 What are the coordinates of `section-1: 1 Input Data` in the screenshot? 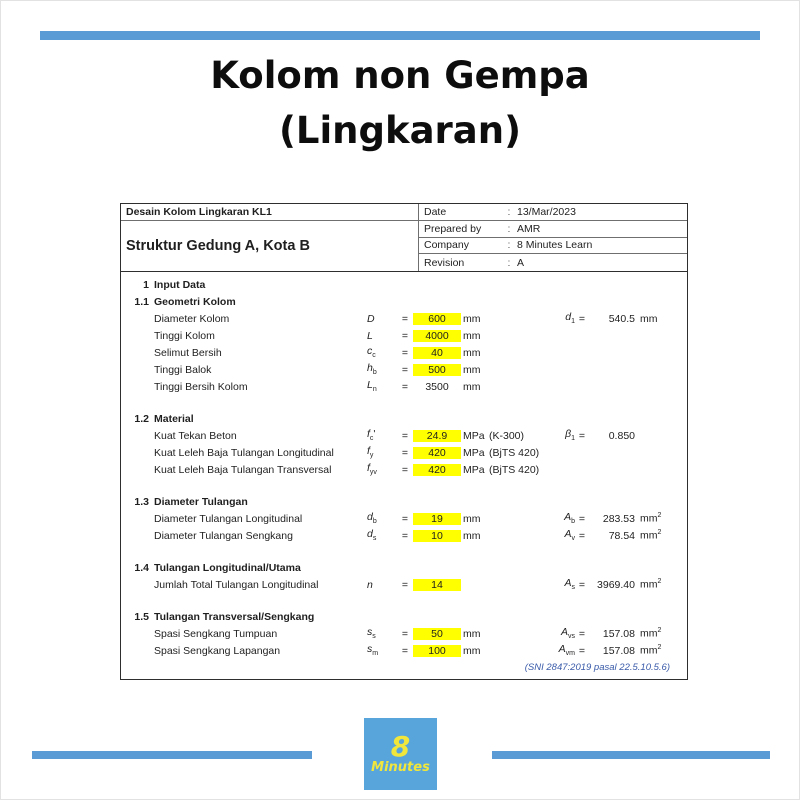 It's located at (404, 284).